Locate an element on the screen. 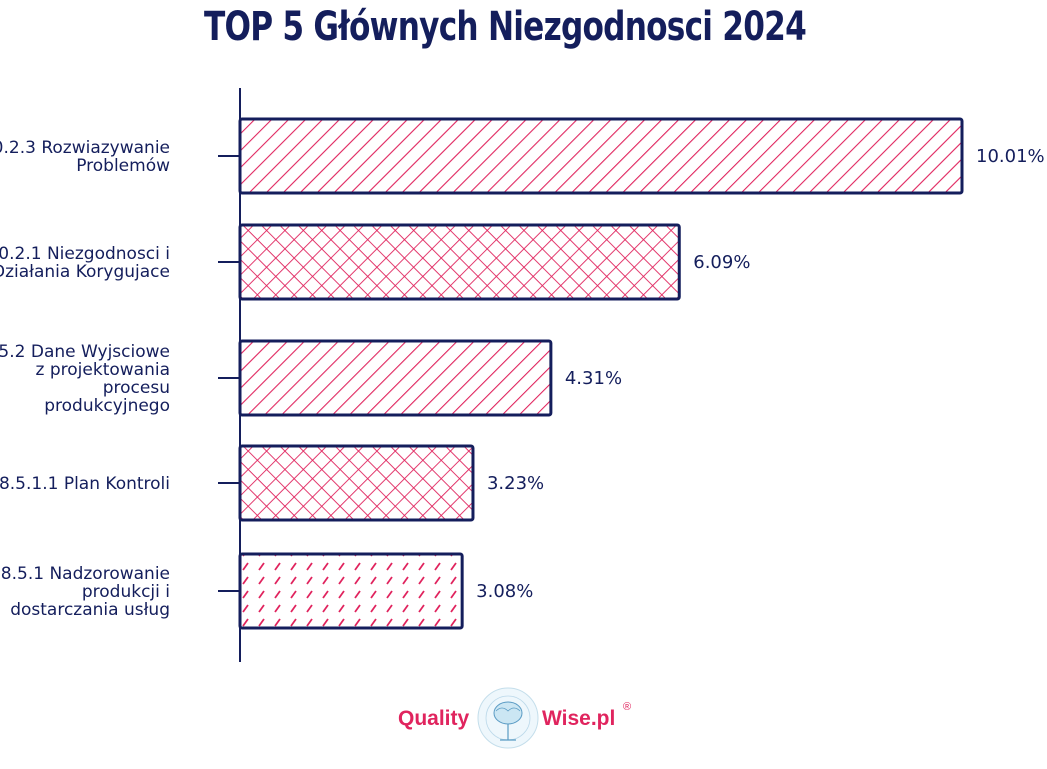  logo-text-right: Wise.pl is located at coordinates (578, 718).